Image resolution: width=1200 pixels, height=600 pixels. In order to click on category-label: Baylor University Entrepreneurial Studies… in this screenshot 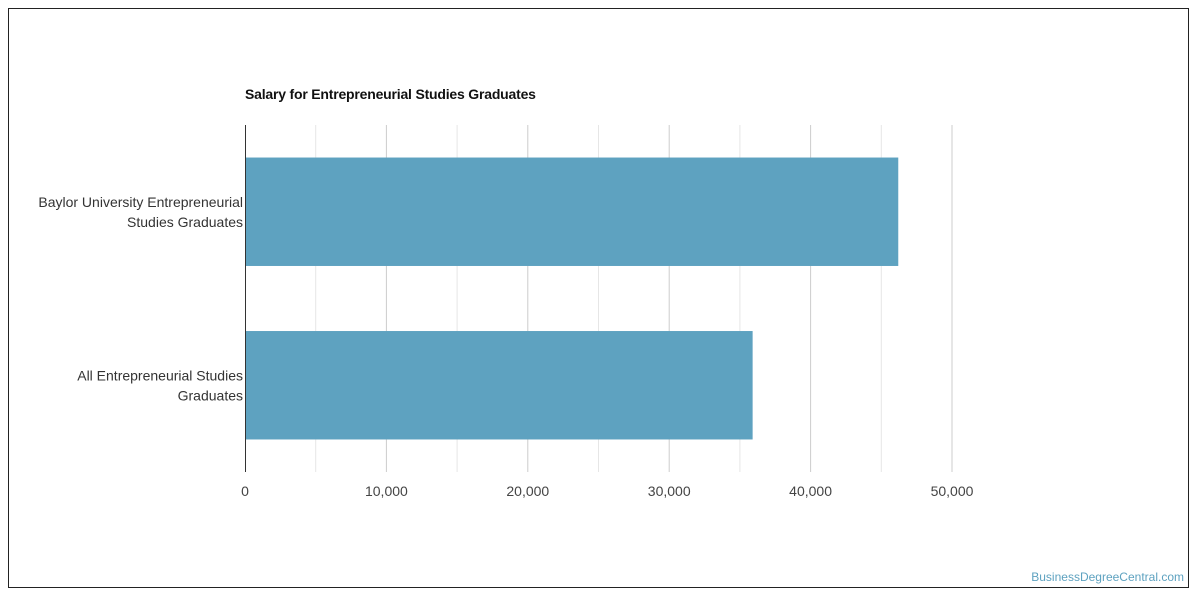, I will do `click(140, 212)`.